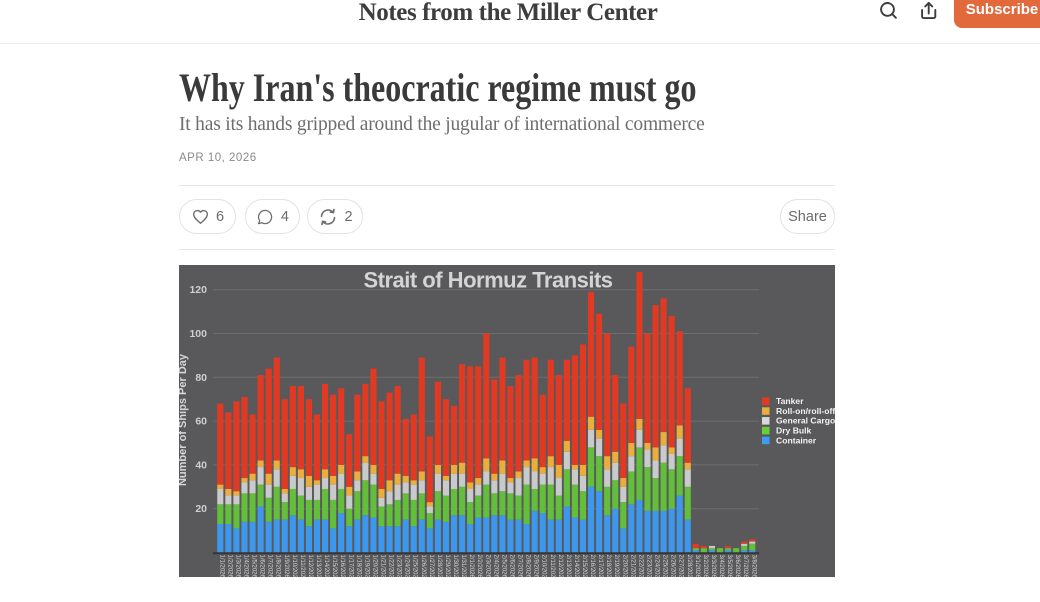 The width and height of the screenshot is (1040, 602). What do you see at coordinates (592, 566) in the screenshot?
I see `svg-text: 2/16/2026` at bounding box center [592, 566].